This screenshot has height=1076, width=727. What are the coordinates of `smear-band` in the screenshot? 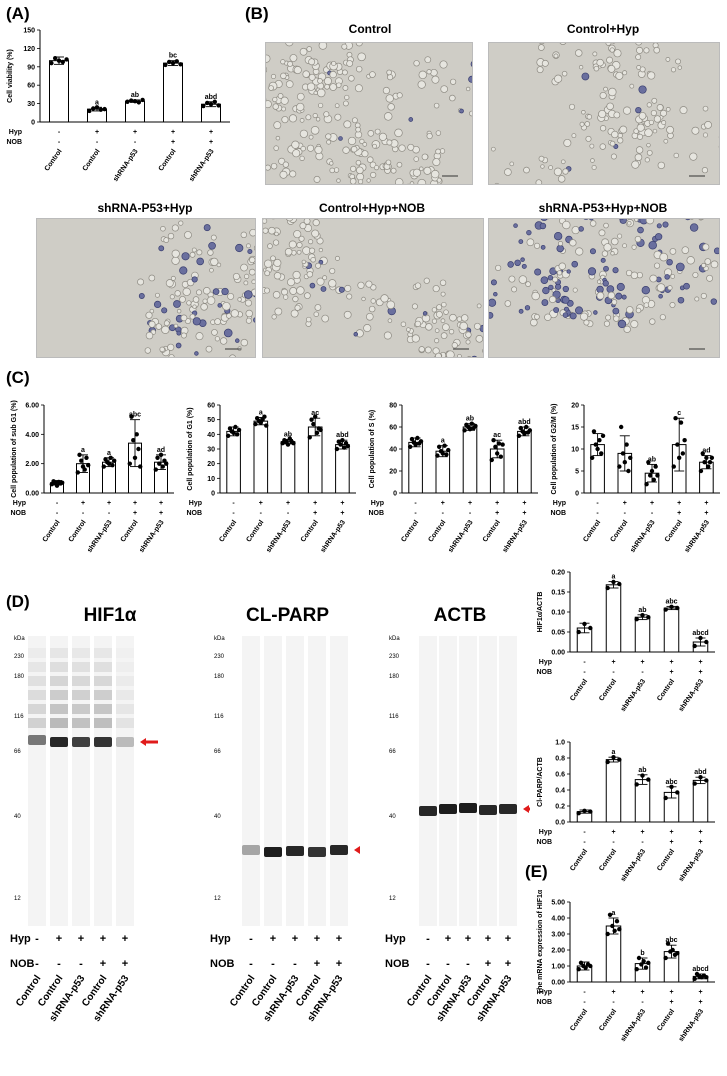 It's located at (81, 723).